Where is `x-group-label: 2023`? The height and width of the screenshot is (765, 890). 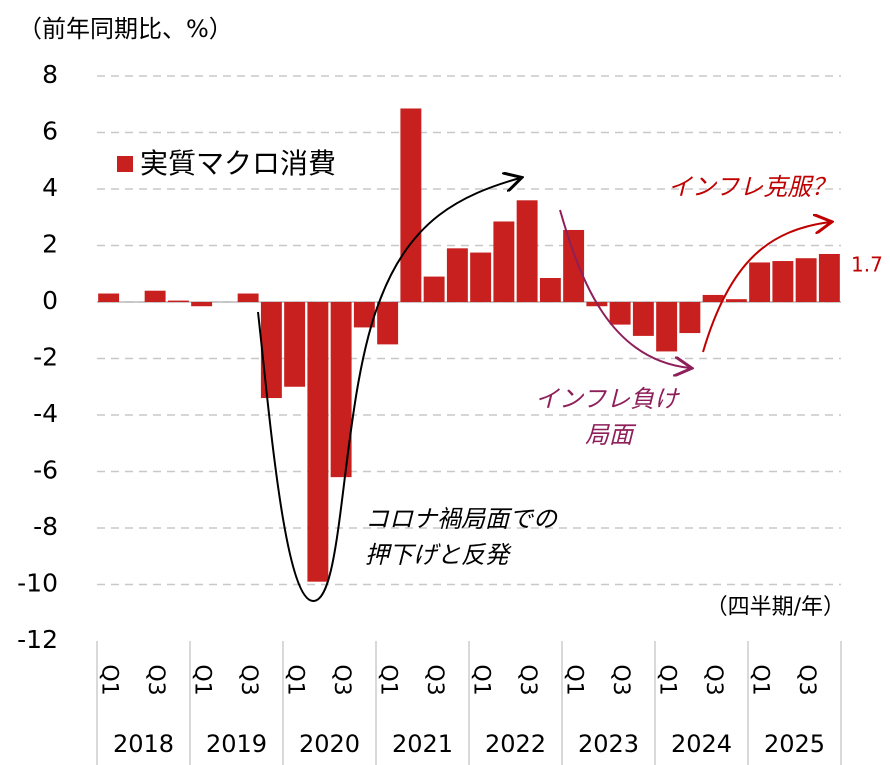 x-group-label: 2023 is located at coordinates (608, 744).